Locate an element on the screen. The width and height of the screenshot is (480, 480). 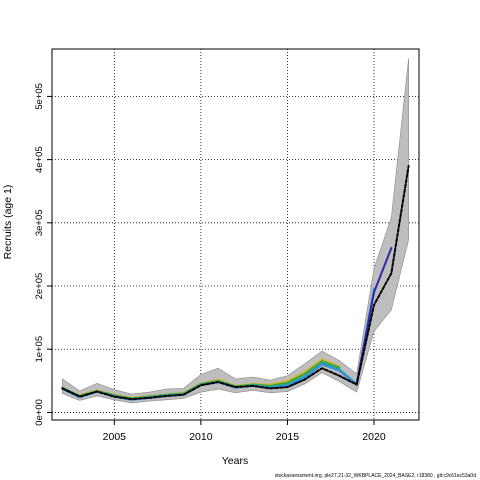
y-tick-label: 5e+05 is located at coordinates (39, 96).